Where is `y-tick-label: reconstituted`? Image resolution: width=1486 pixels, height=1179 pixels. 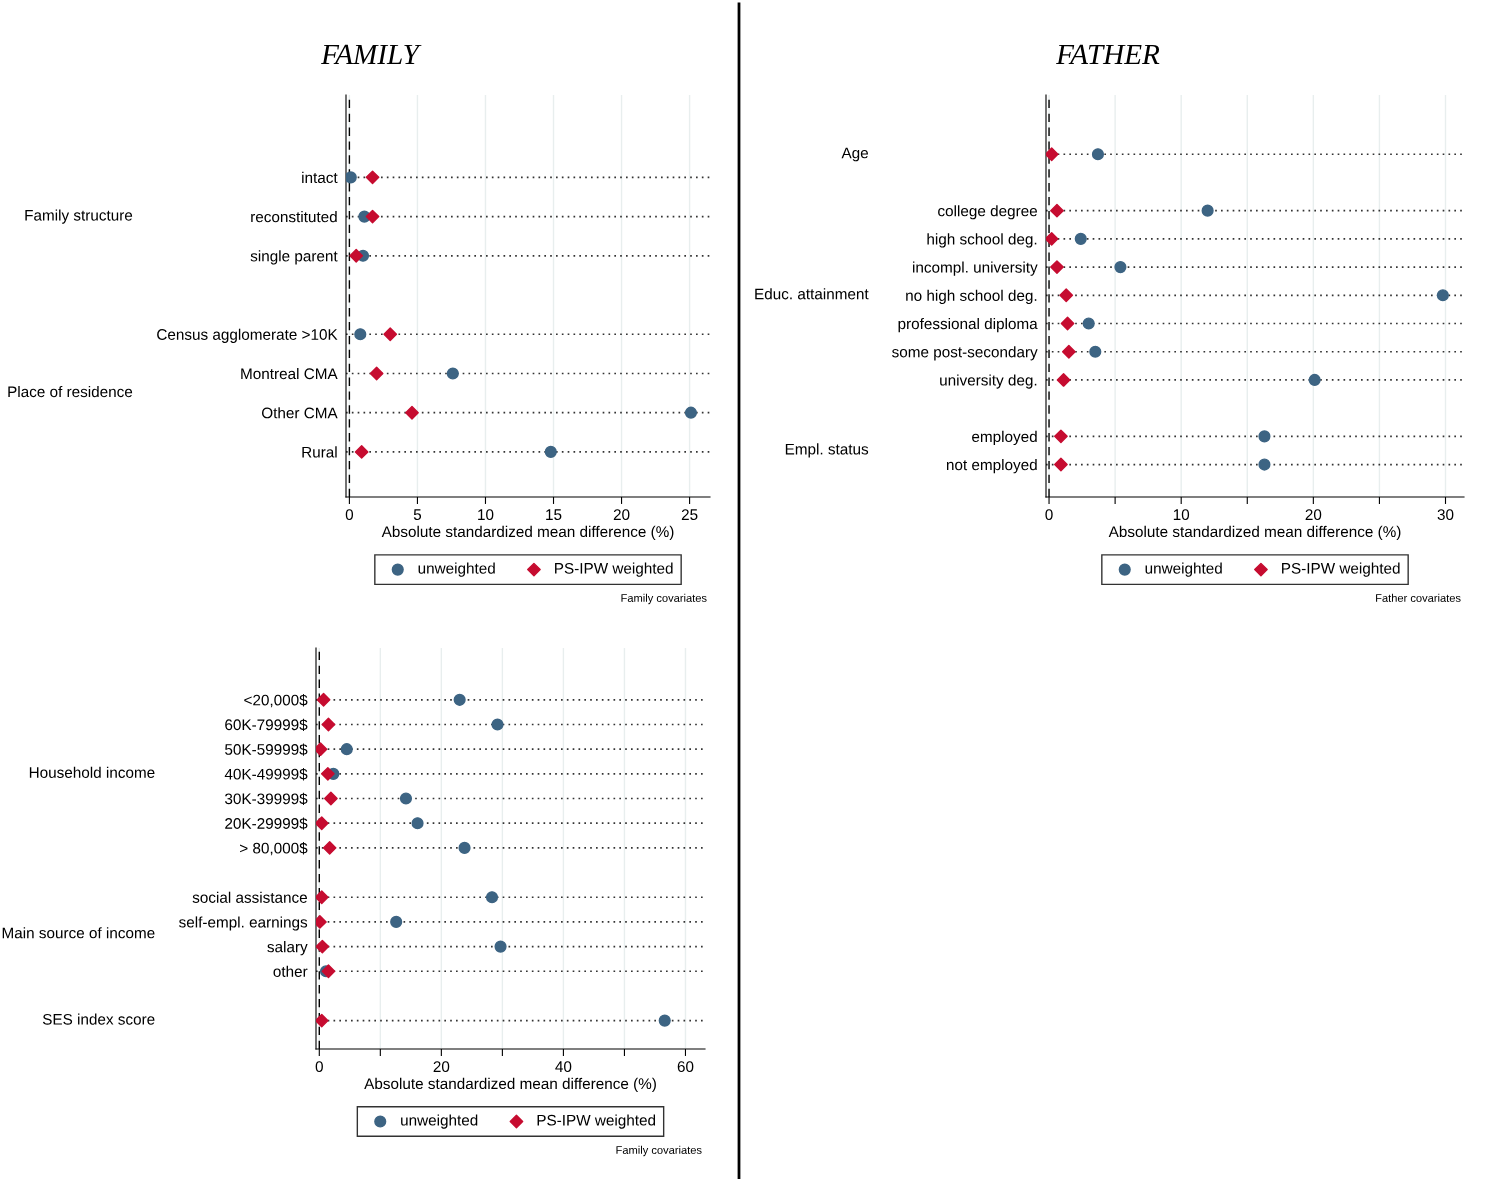
y-tick-label: reconstituted is located at coordinates (294, 217).